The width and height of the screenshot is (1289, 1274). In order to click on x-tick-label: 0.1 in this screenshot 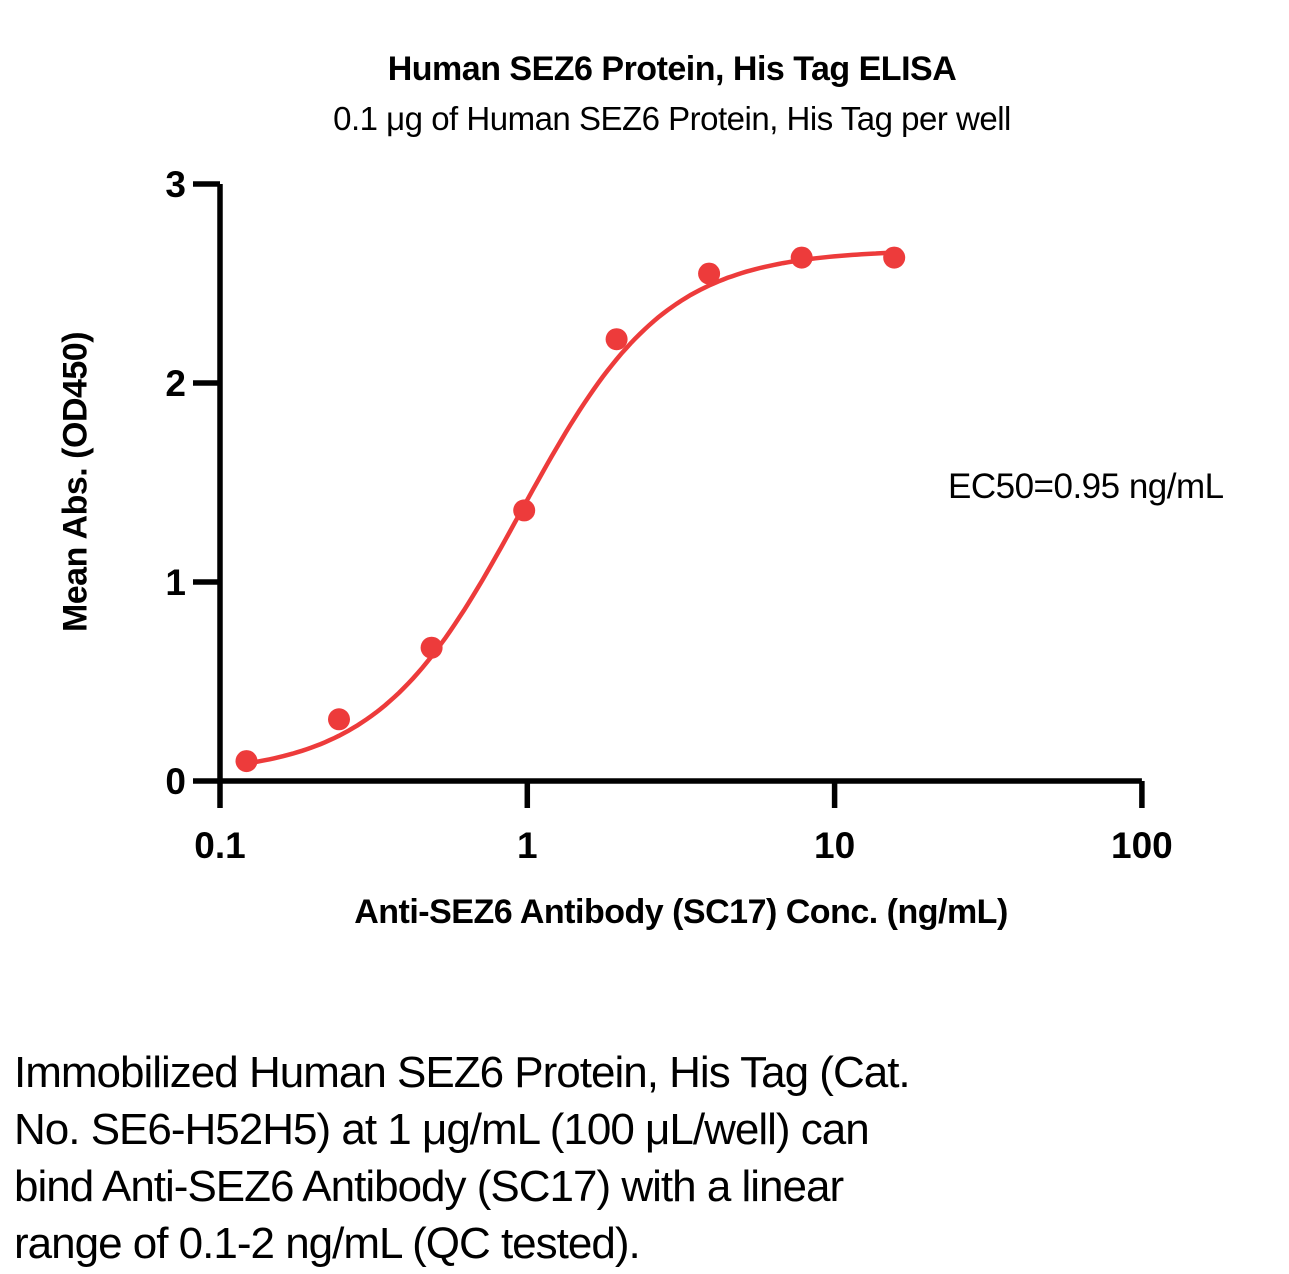, I will do `click(219, 845)`.